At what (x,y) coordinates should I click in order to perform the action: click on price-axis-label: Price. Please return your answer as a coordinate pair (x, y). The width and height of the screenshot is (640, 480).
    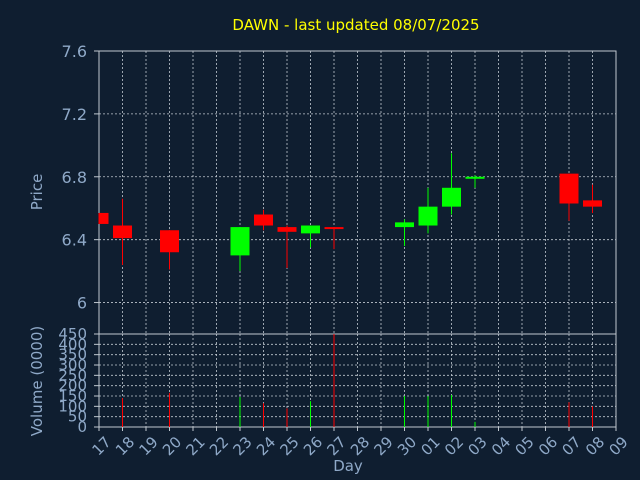
    Looking at the image, I should click on (37, 192).